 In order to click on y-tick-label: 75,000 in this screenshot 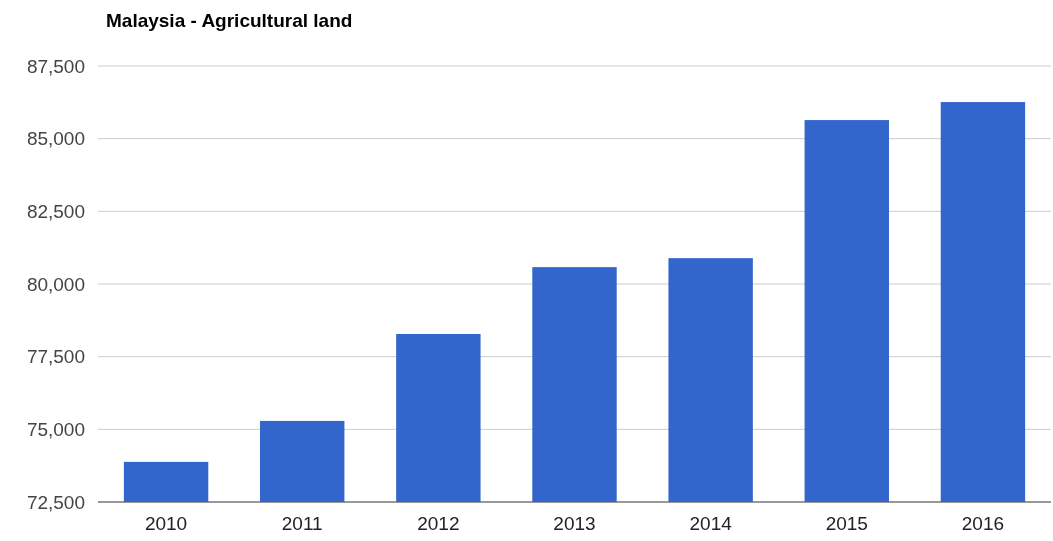, I will do `click(55, 429)`.